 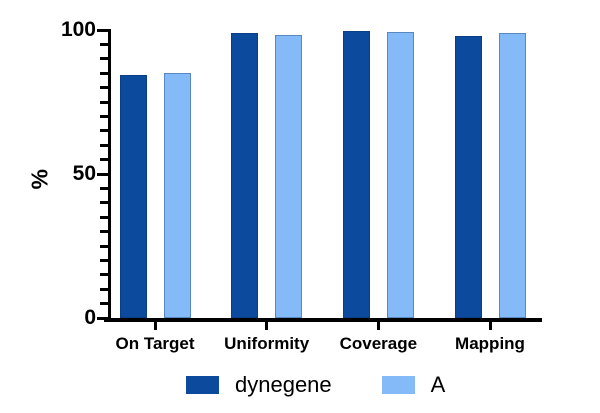 I want to click on legend-item: A, so click(x=413, y=384).